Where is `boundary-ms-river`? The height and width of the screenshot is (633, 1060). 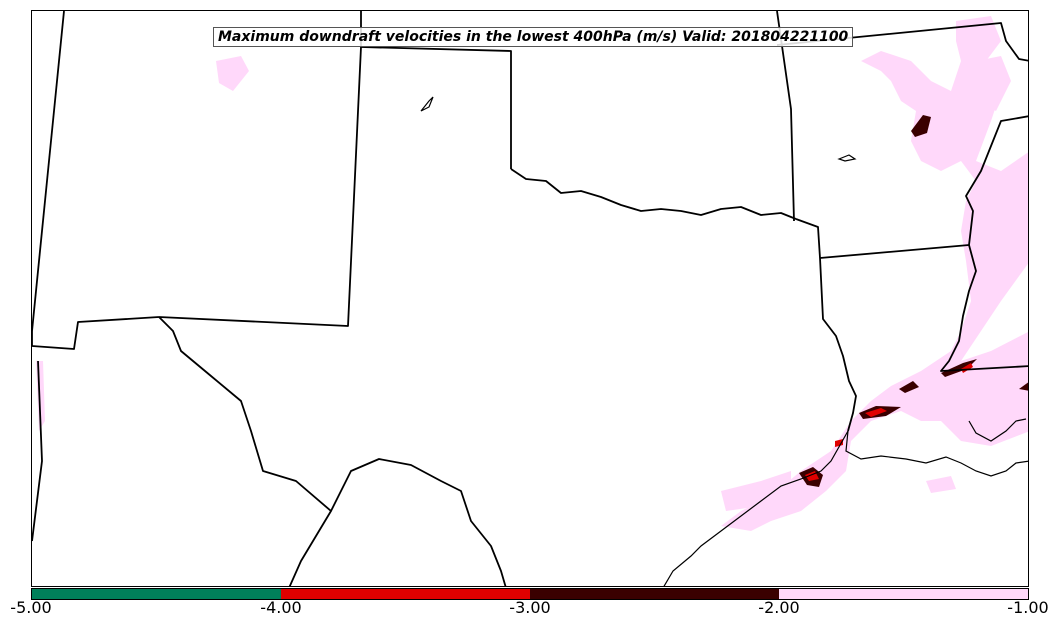
boundary-ms-river is located at coordinates (984, 308).